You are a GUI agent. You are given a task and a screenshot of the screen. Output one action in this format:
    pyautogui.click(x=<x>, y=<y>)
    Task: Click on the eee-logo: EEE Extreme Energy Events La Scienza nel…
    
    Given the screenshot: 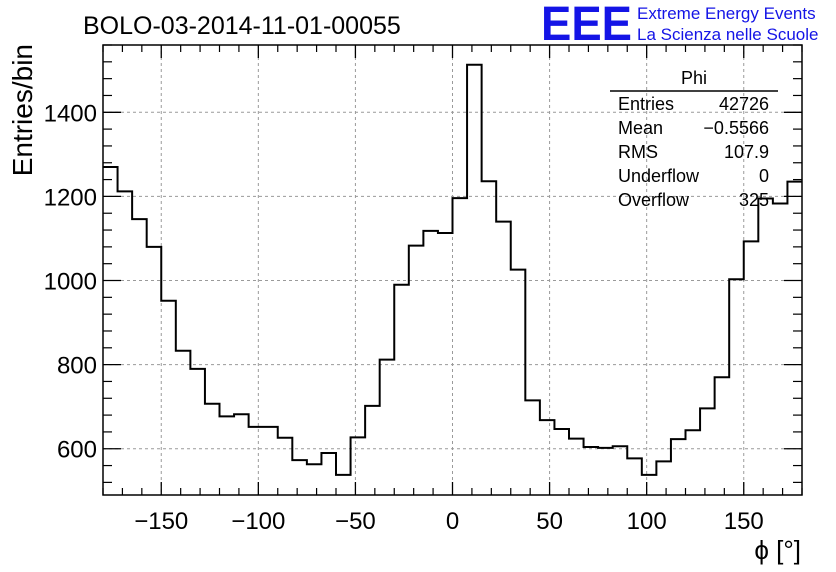 What is the action you would take?
    pyautogui.click(x=679, y=25)
    